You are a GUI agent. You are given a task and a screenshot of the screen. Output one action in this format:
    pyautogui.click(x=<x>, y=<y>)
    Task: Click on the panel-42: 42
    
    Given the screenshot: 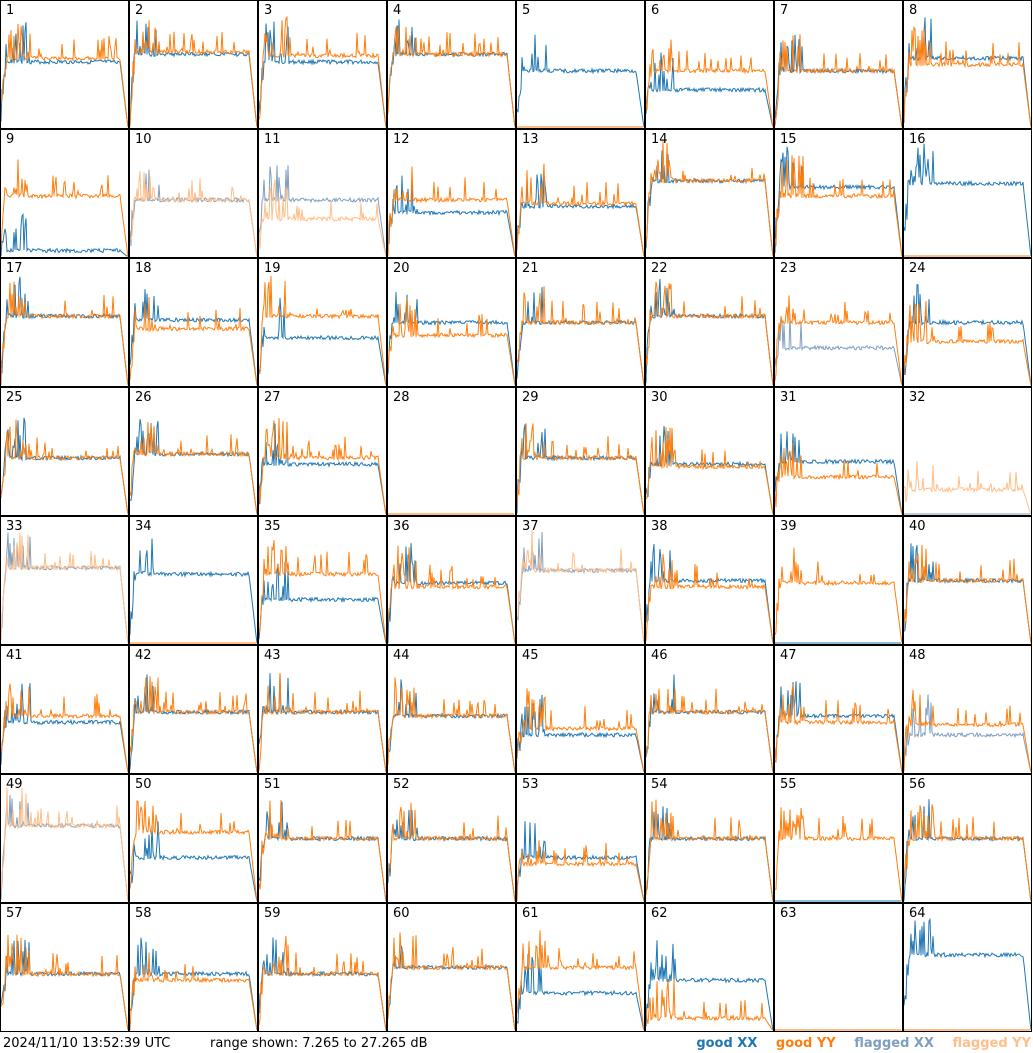 What is the action you would take?
    pyautogui.click(x=193, y=709)
    